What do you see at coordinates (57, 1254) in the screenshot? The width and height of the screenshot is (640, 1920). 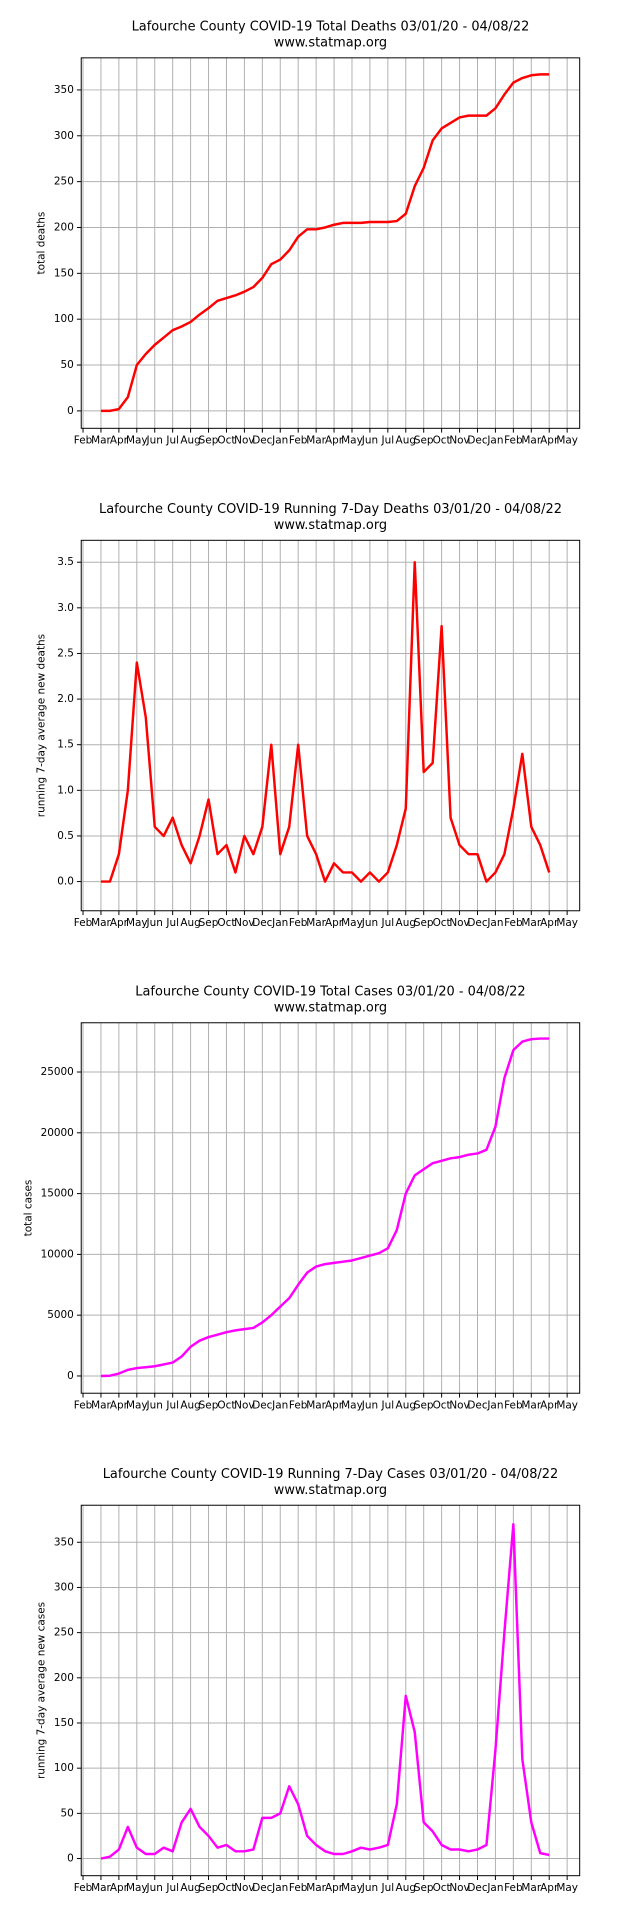 I see `y-tick-label: 10000` at bounding box center [57, 1254].